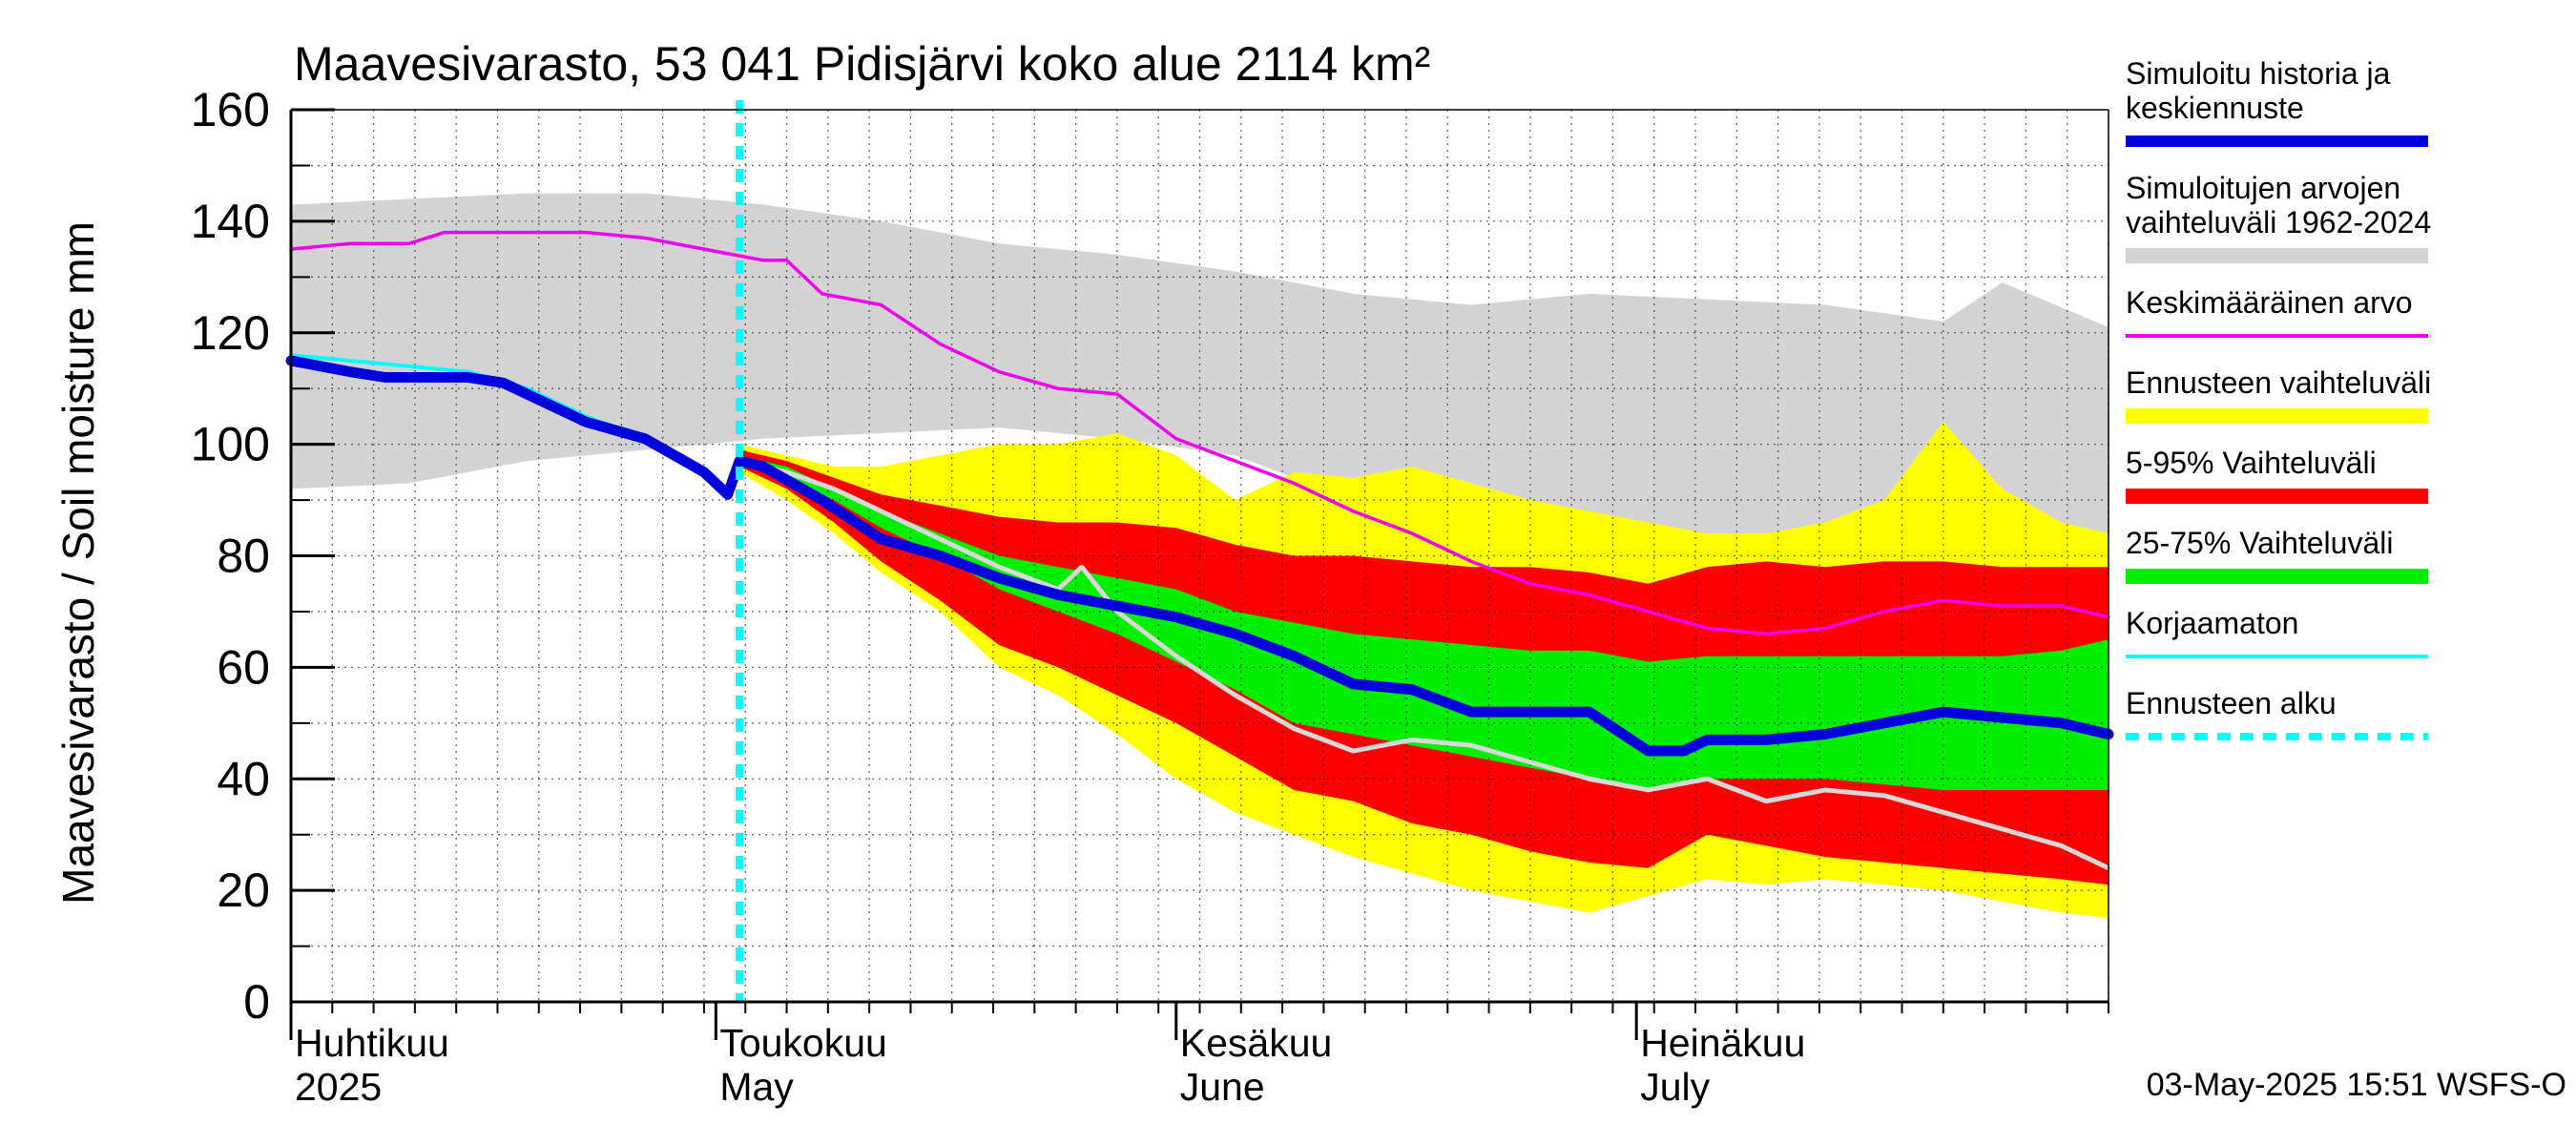 This screenshot has height=1145, width=2576. I want to click on legend-keskimaarainen-arvo: Keskimääräinen arvo, so click(2277, 311).